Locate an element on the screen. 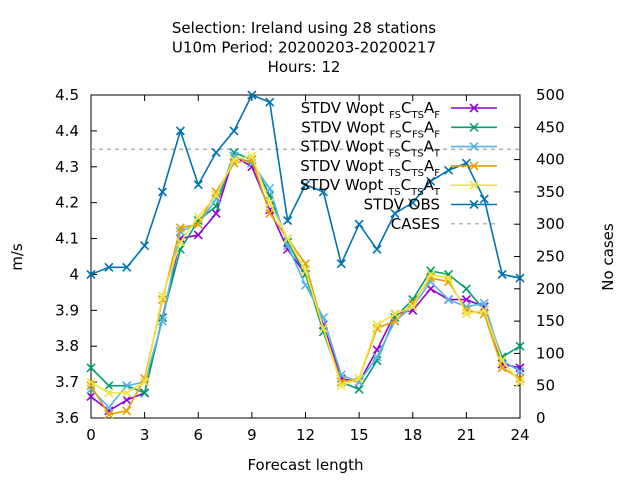 The height and width of the screenshot is (480, 640). y2-tick-label: 300 is located at coordinates (550, 224).